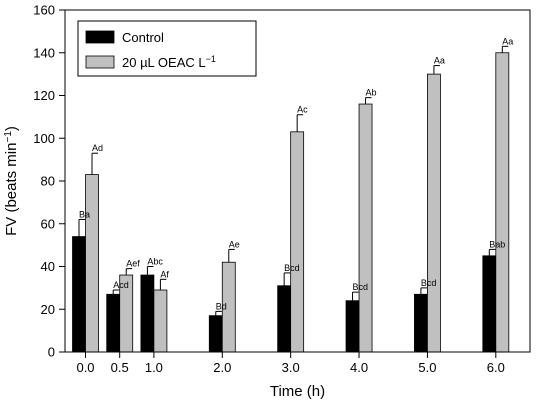 The height and width of the screenshot is (403, 550). I want to click on bar-letter-label: Ac, so click(302, 110).